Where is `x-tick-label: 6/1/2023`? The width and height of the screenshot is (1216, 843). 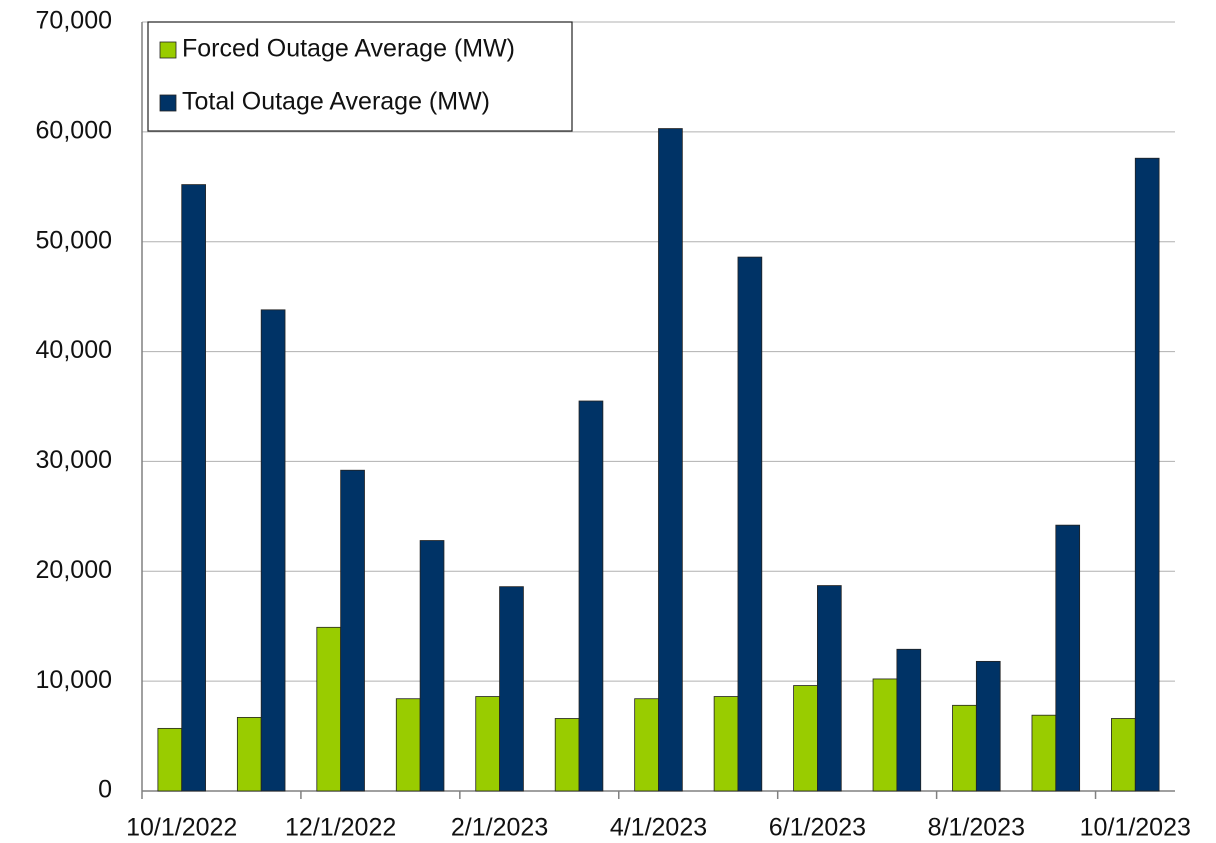 x-tick-label: 6/1/2023 is located at coordinates (817, 828).